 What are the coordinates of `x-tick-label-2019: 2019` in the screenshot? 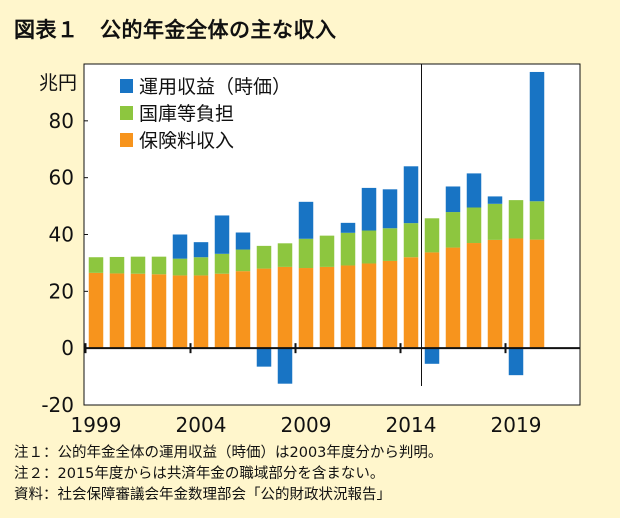 It's located at (516, 425).